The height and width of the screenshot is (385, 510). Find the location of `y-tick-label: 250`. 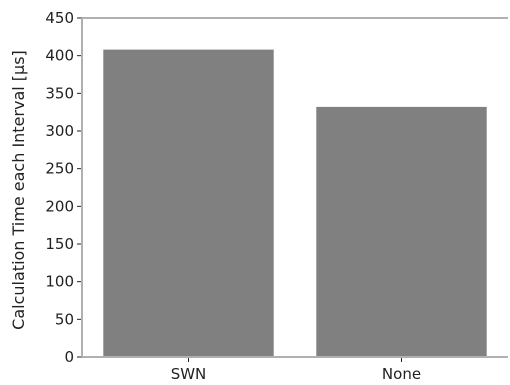

y-tick-label: 250 is located at coordinates (59, 169).